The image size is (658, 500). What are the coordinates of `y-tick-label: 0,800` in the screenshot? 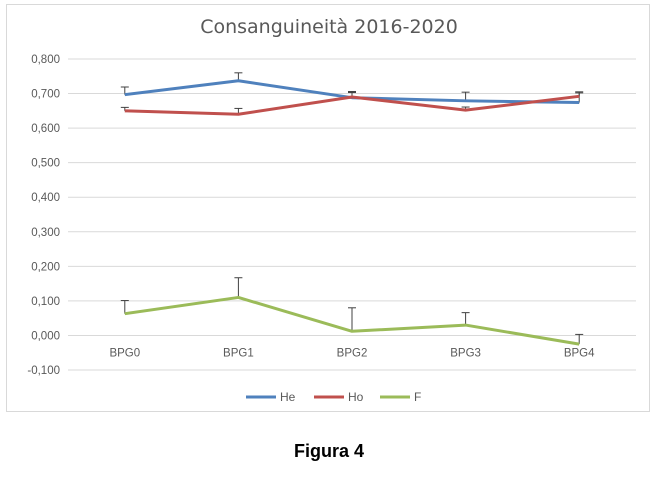 It's located at (45, 60).